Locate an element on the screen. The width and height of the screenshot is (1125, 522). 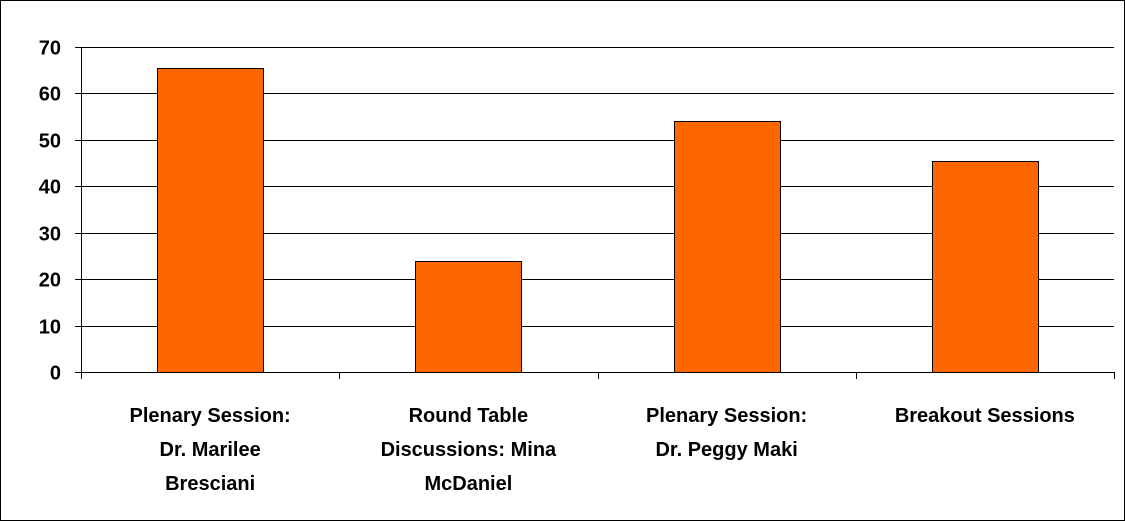
x-category-label-line: Breakout Sessions is located at coordinates (985, 416).